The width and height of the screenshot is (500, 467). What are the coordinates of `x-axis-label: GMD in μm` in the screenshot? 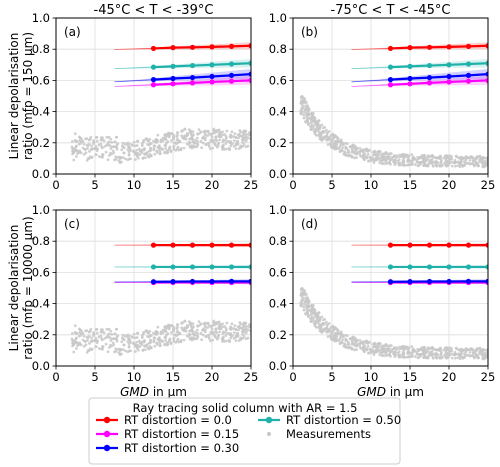 It's located at (153, 392).